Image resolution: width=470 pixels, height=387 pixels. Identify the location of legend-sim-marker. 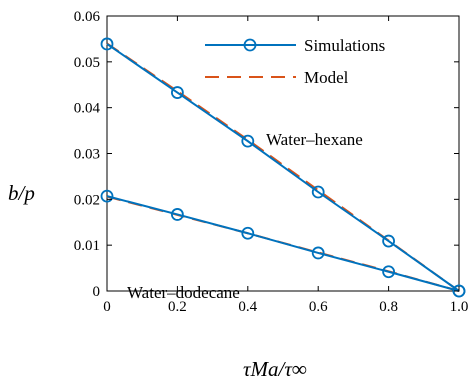
(250, 45).